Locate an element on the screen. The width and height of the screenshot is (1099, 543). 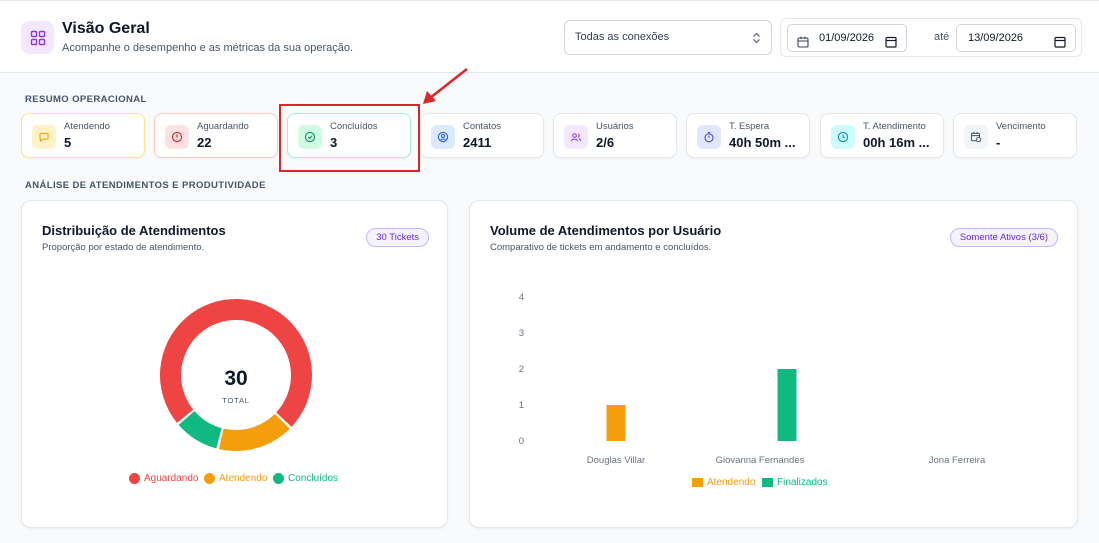
y-tick-label: 4 is located at coordinates (521, 297).